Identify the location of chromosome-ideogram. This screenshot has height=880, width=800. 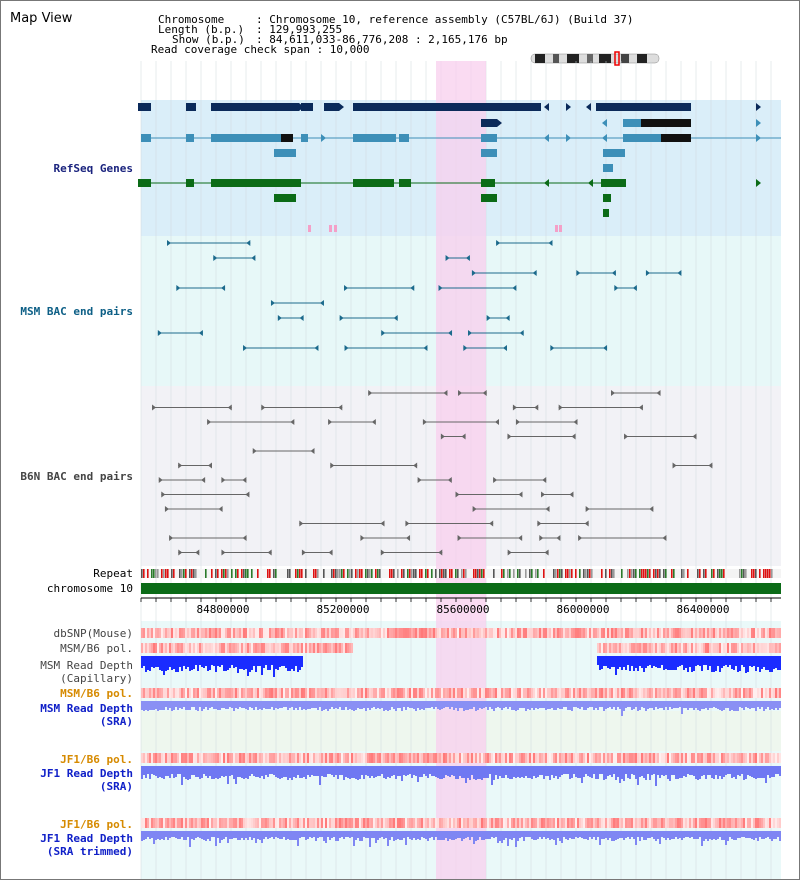
(595, 58).